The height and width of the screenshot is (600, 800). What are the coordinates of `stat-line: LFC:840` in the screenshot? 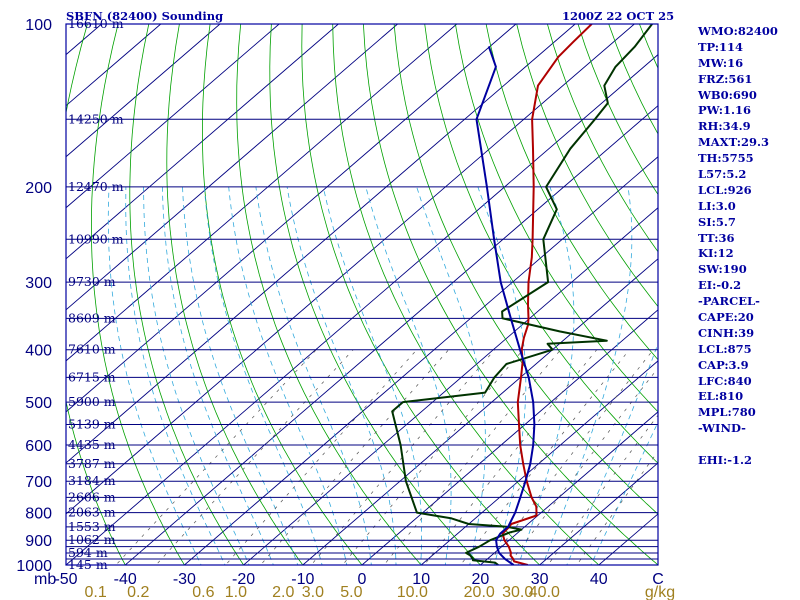 It's located at (725, 380).